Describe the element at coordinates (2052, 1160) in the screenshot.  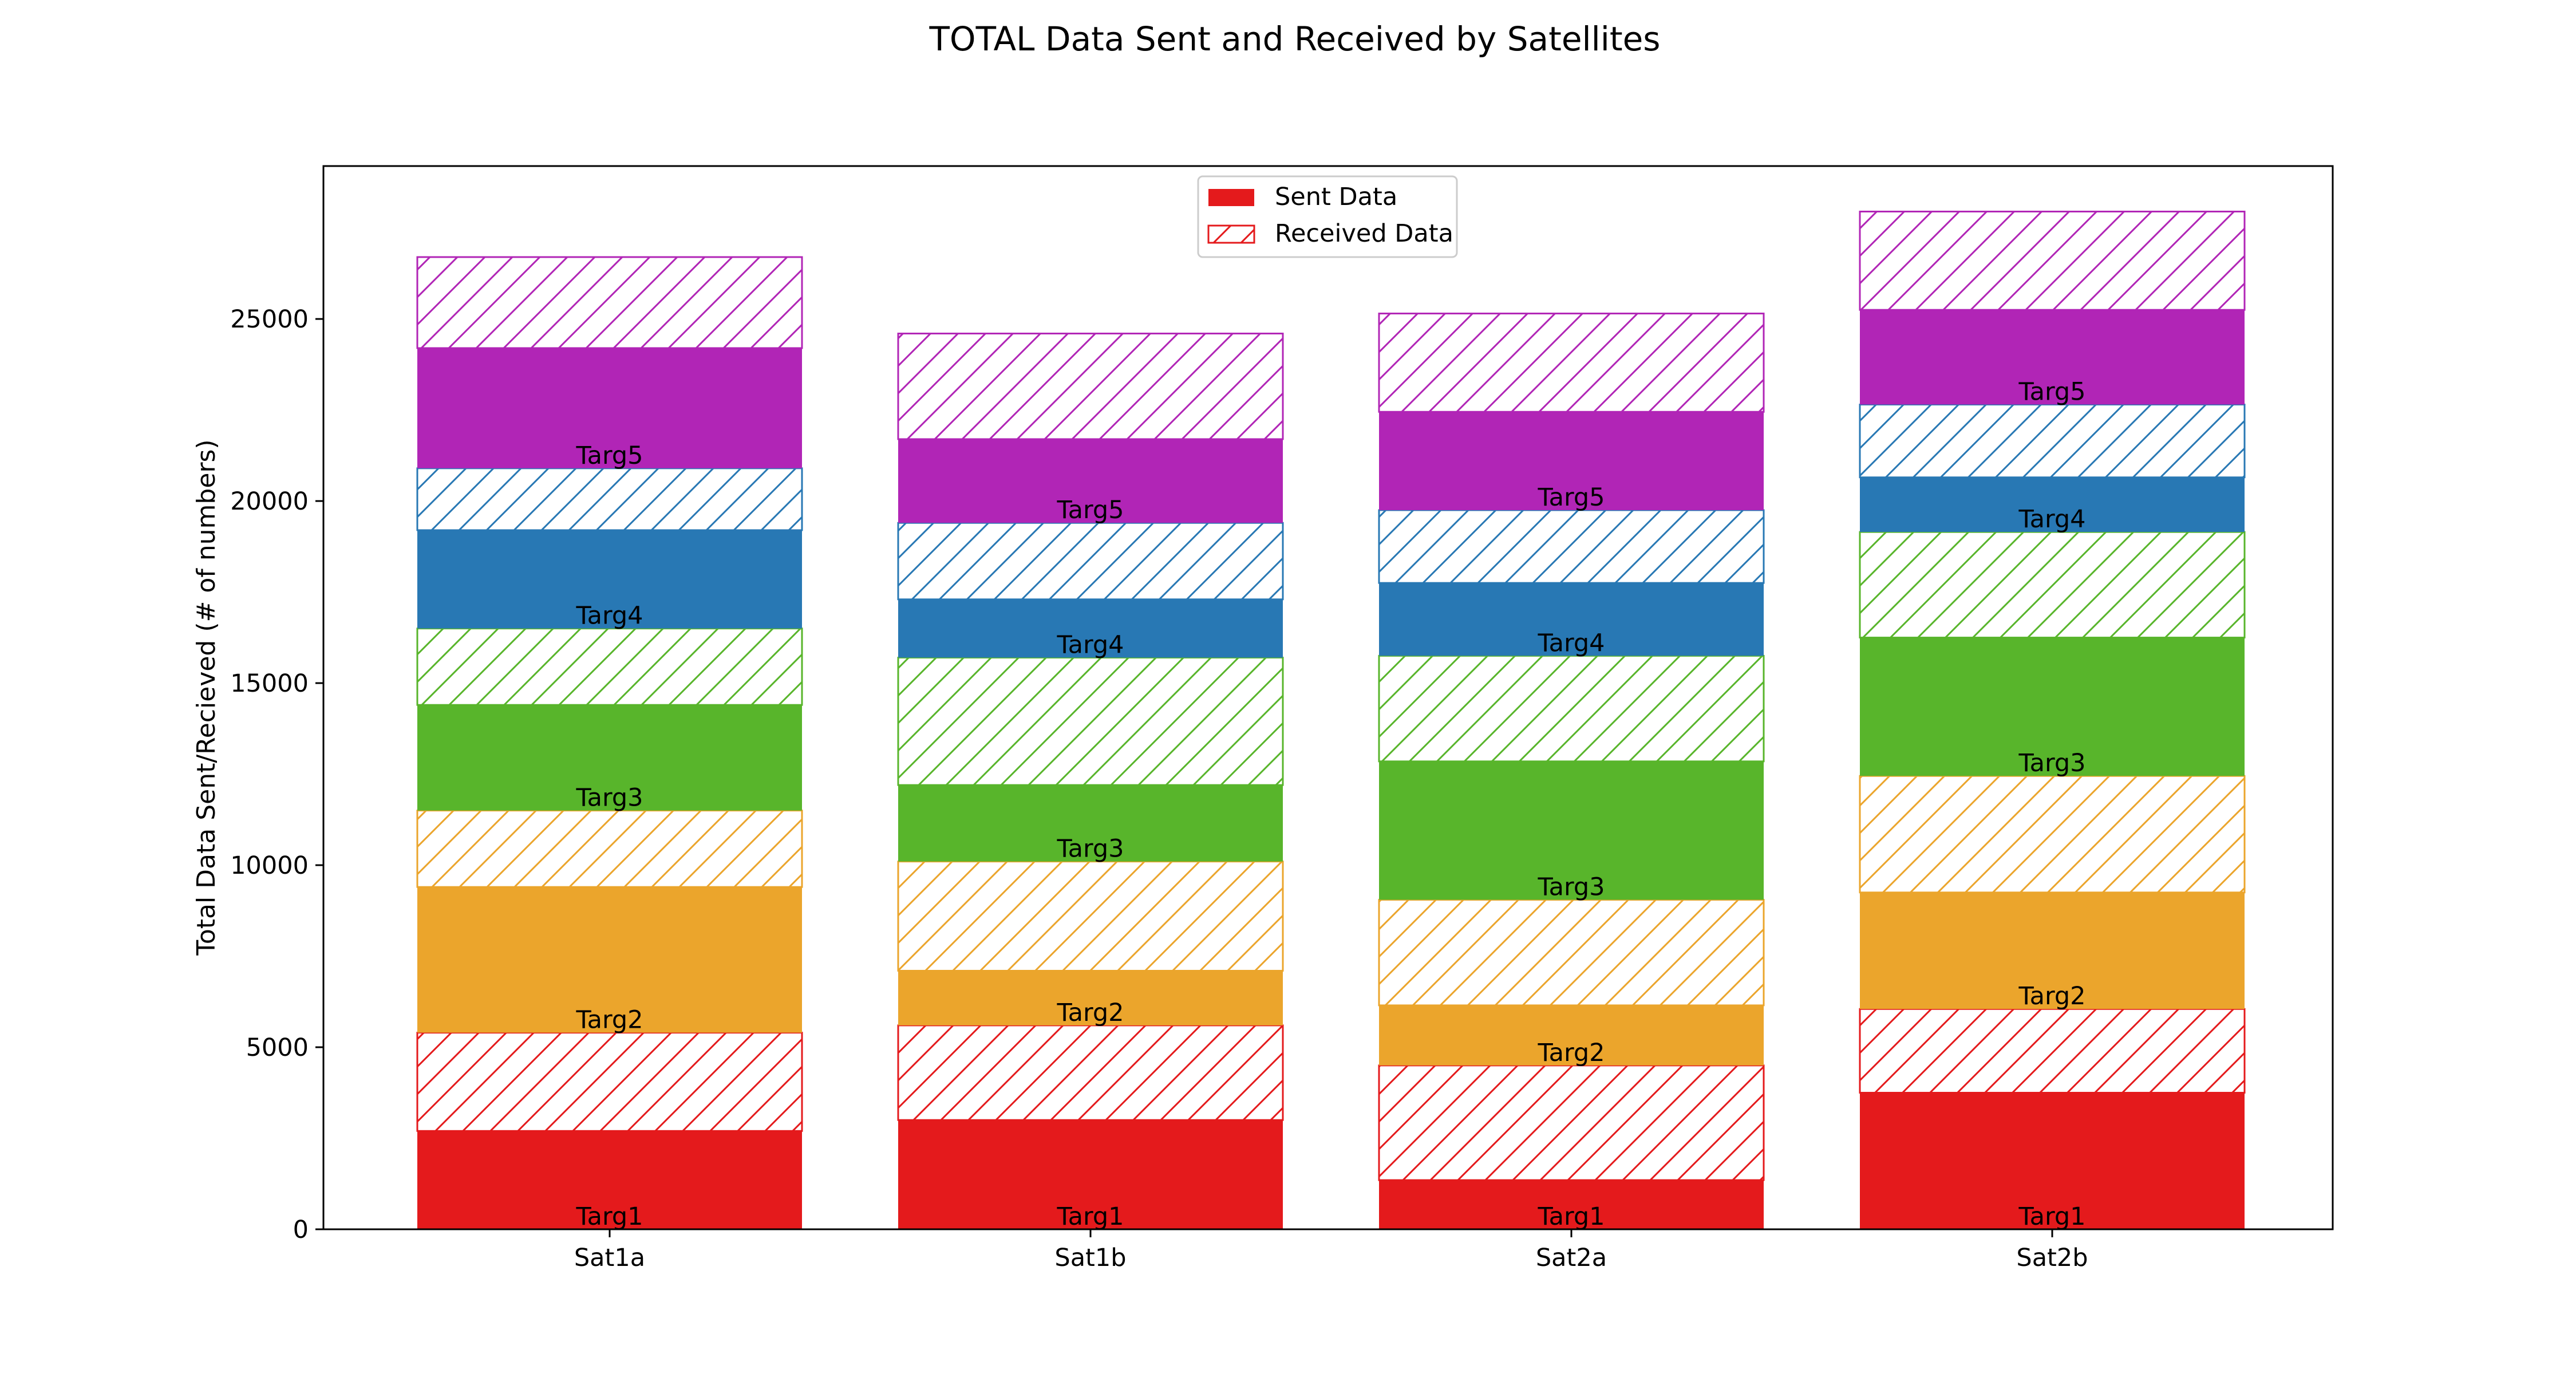
I see `bar-sent-sat2b-targ1` at that location.